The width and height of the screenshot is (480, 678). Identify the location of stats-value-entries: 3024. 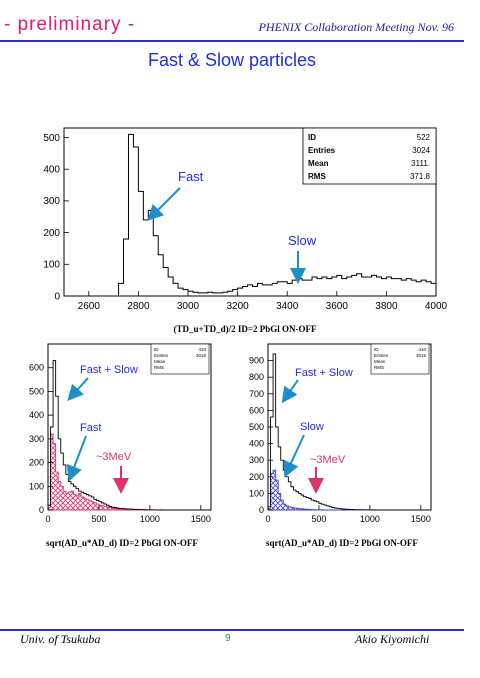
(421, 150).